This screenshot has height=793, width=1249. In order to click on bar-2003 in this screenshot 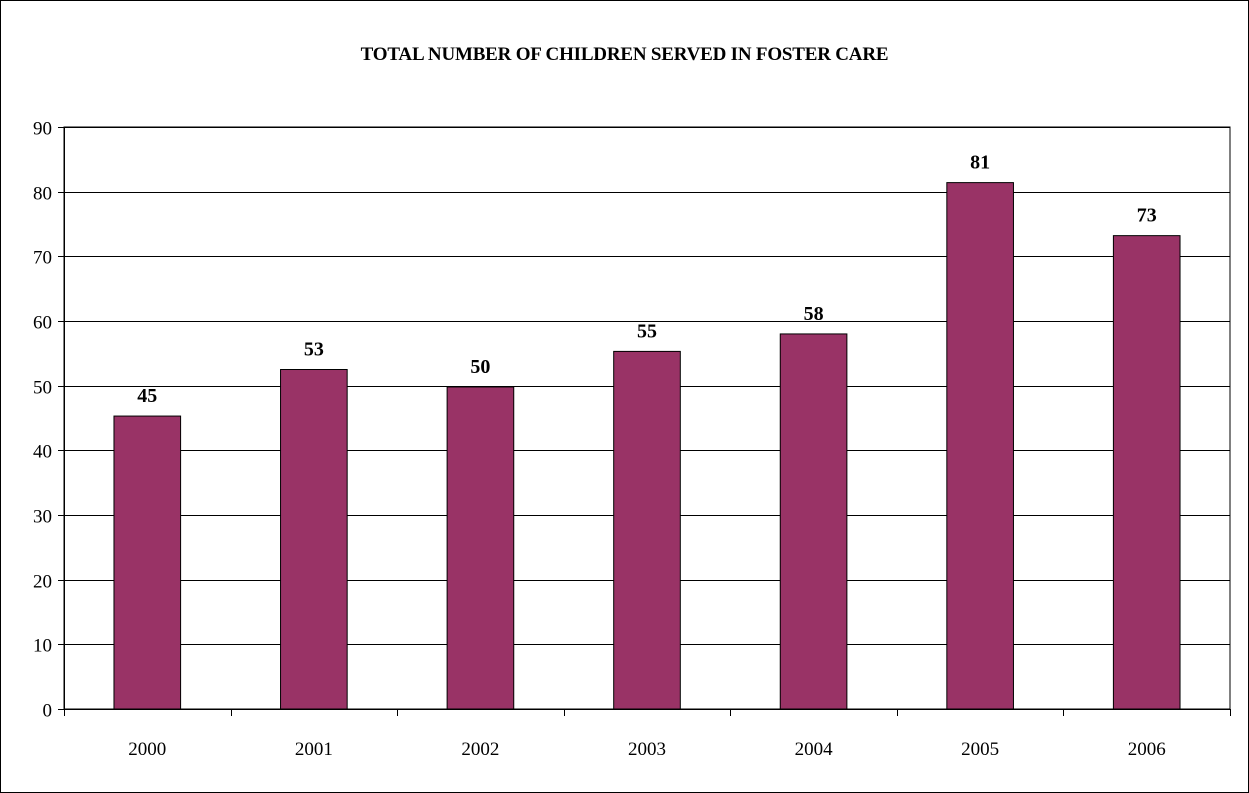, I will do `click(647, 530)`.